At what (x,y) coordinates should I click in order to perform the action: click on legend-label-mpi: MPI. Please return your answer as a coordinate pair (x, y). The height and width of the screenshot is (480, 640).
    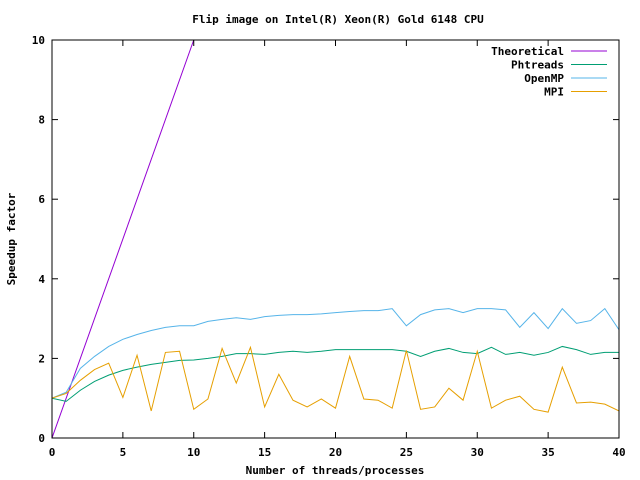
    Looking at the image, I should click on (554, 92).